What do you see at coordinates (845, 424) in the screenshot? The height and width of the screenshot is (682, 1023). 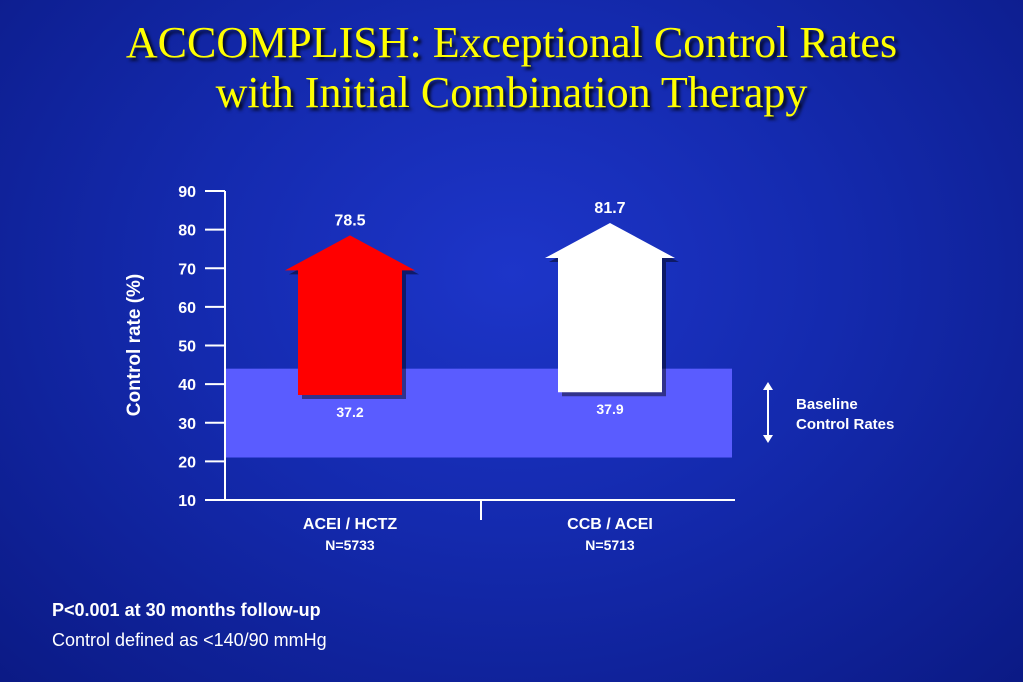 I see `baseline-legend-line-2: Control Rates` at bounding box center [845, 424].